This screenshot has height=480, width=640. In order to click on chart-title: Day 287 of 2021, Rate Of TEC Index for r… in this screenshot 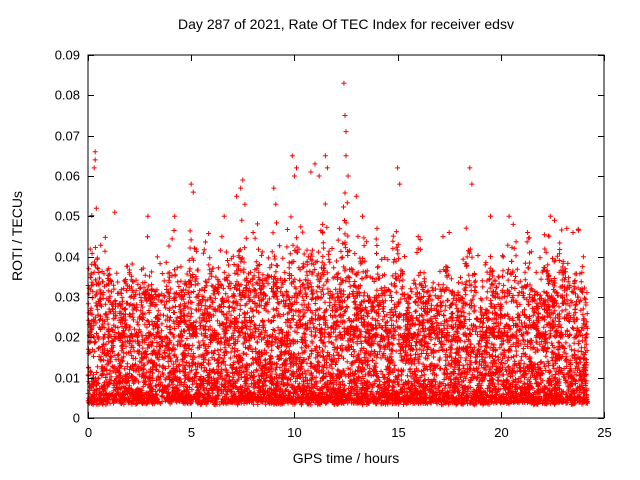, I will do `click(346, 24)`.